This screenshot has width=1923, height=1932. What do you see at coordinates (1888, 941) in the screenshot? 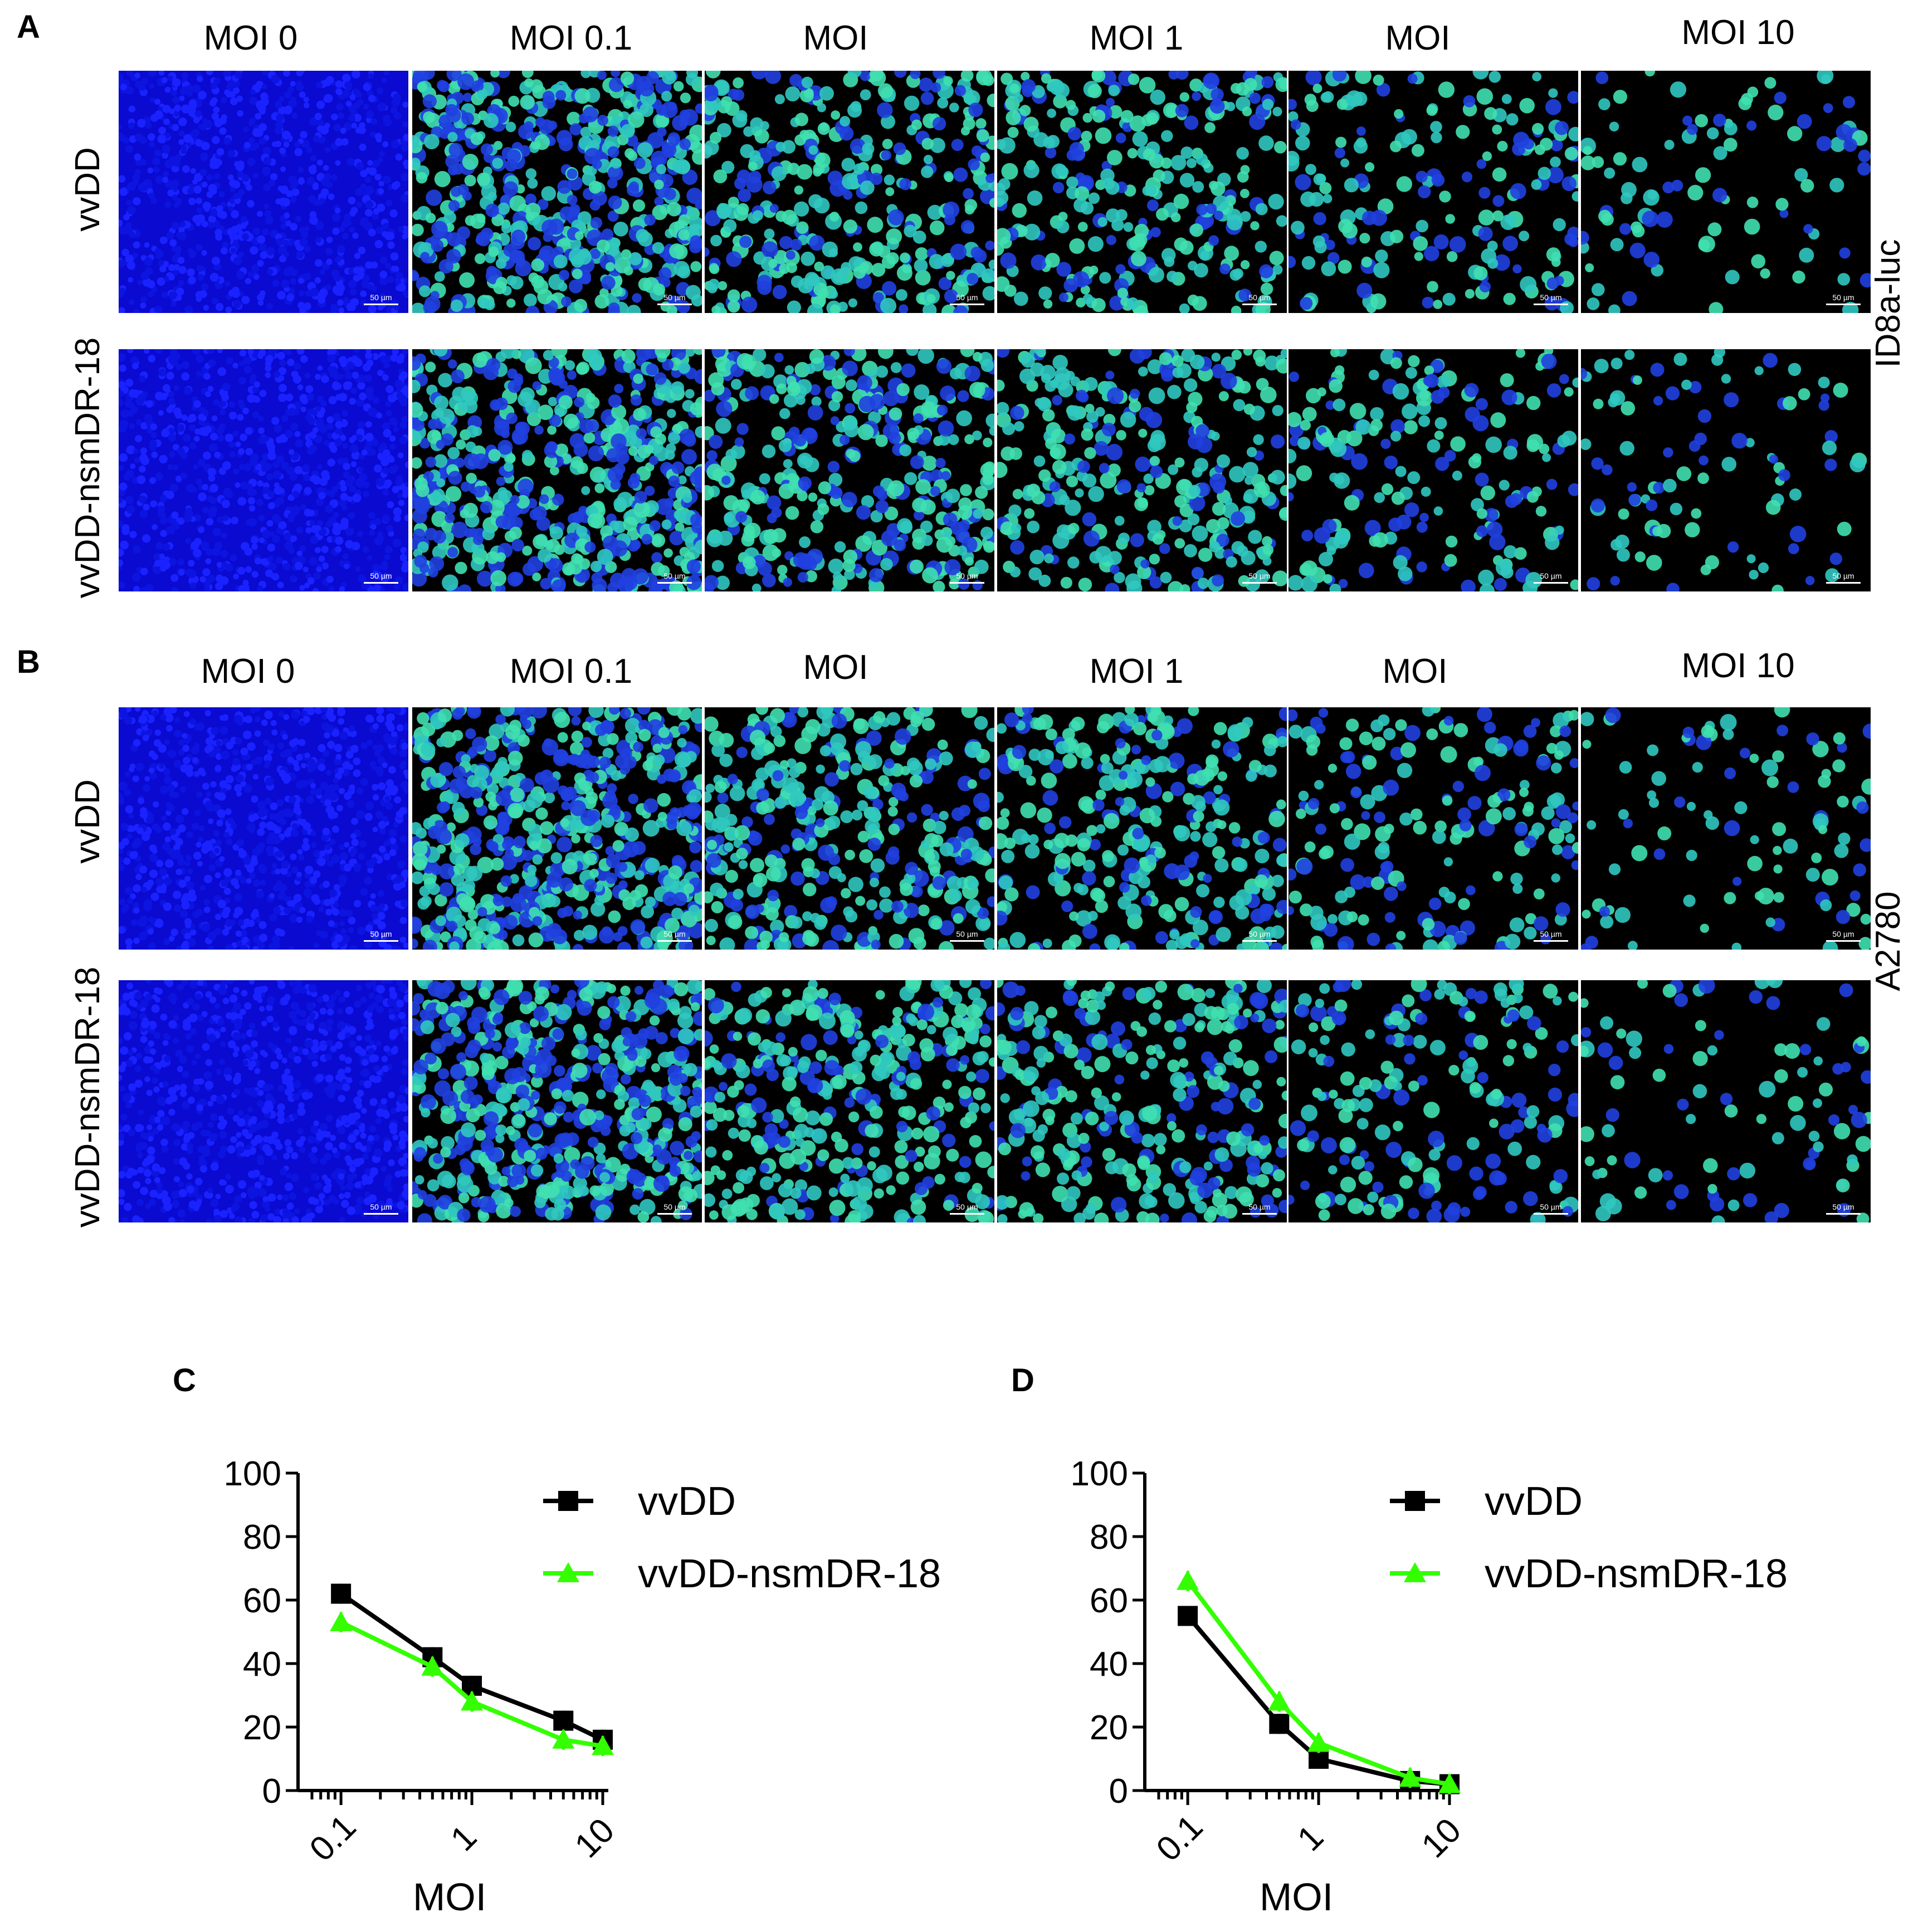
I see `panel-b-cell-line-label: A2780` at bounding box center [1888, 941].